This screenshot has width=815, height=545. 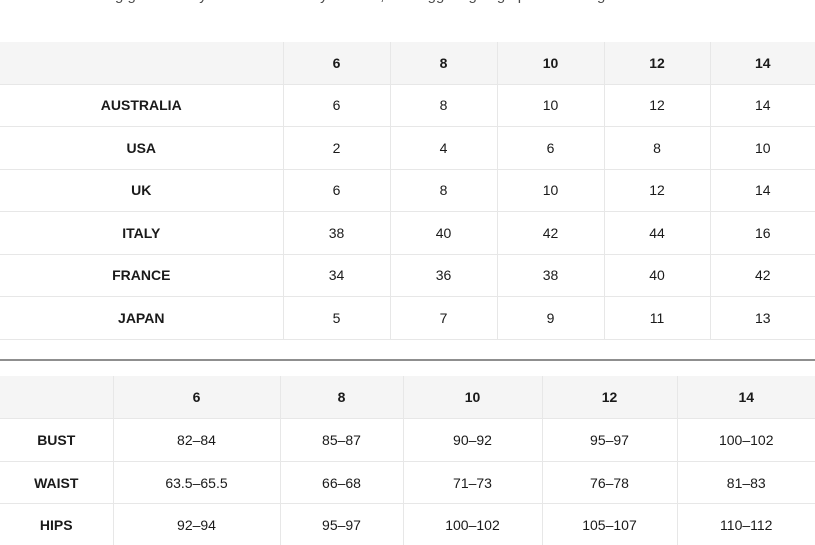 I want to click on table-cell: 36, so click(x=443, y=275).